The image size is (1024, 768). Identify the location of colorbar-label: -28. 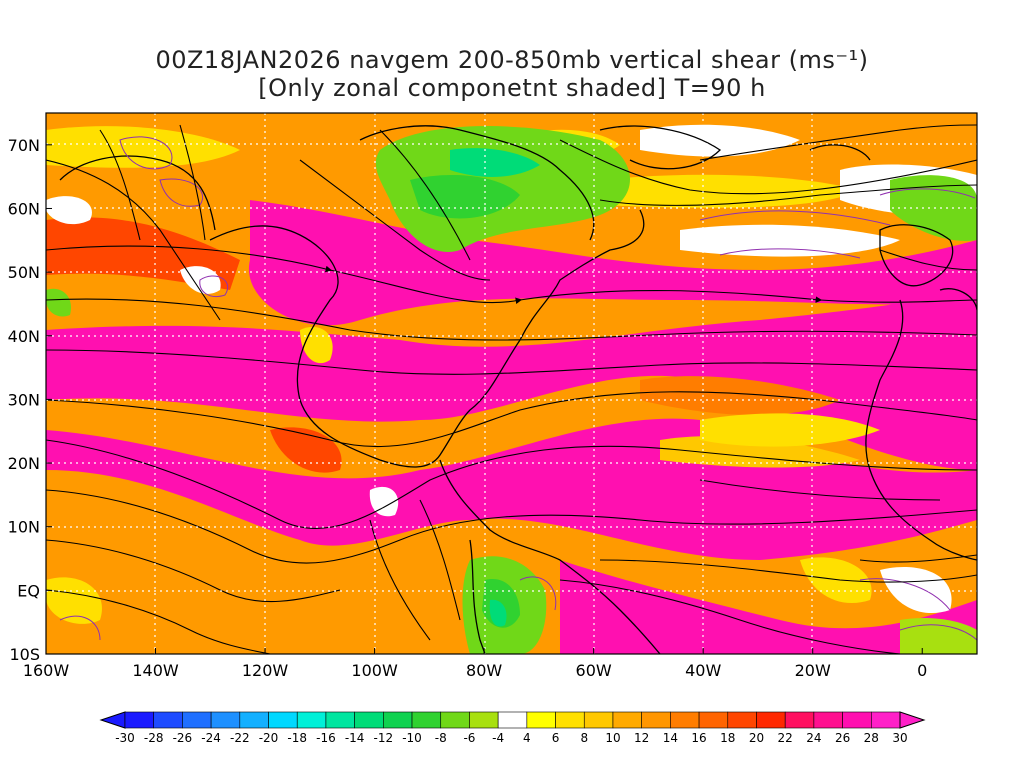
(154, 738).